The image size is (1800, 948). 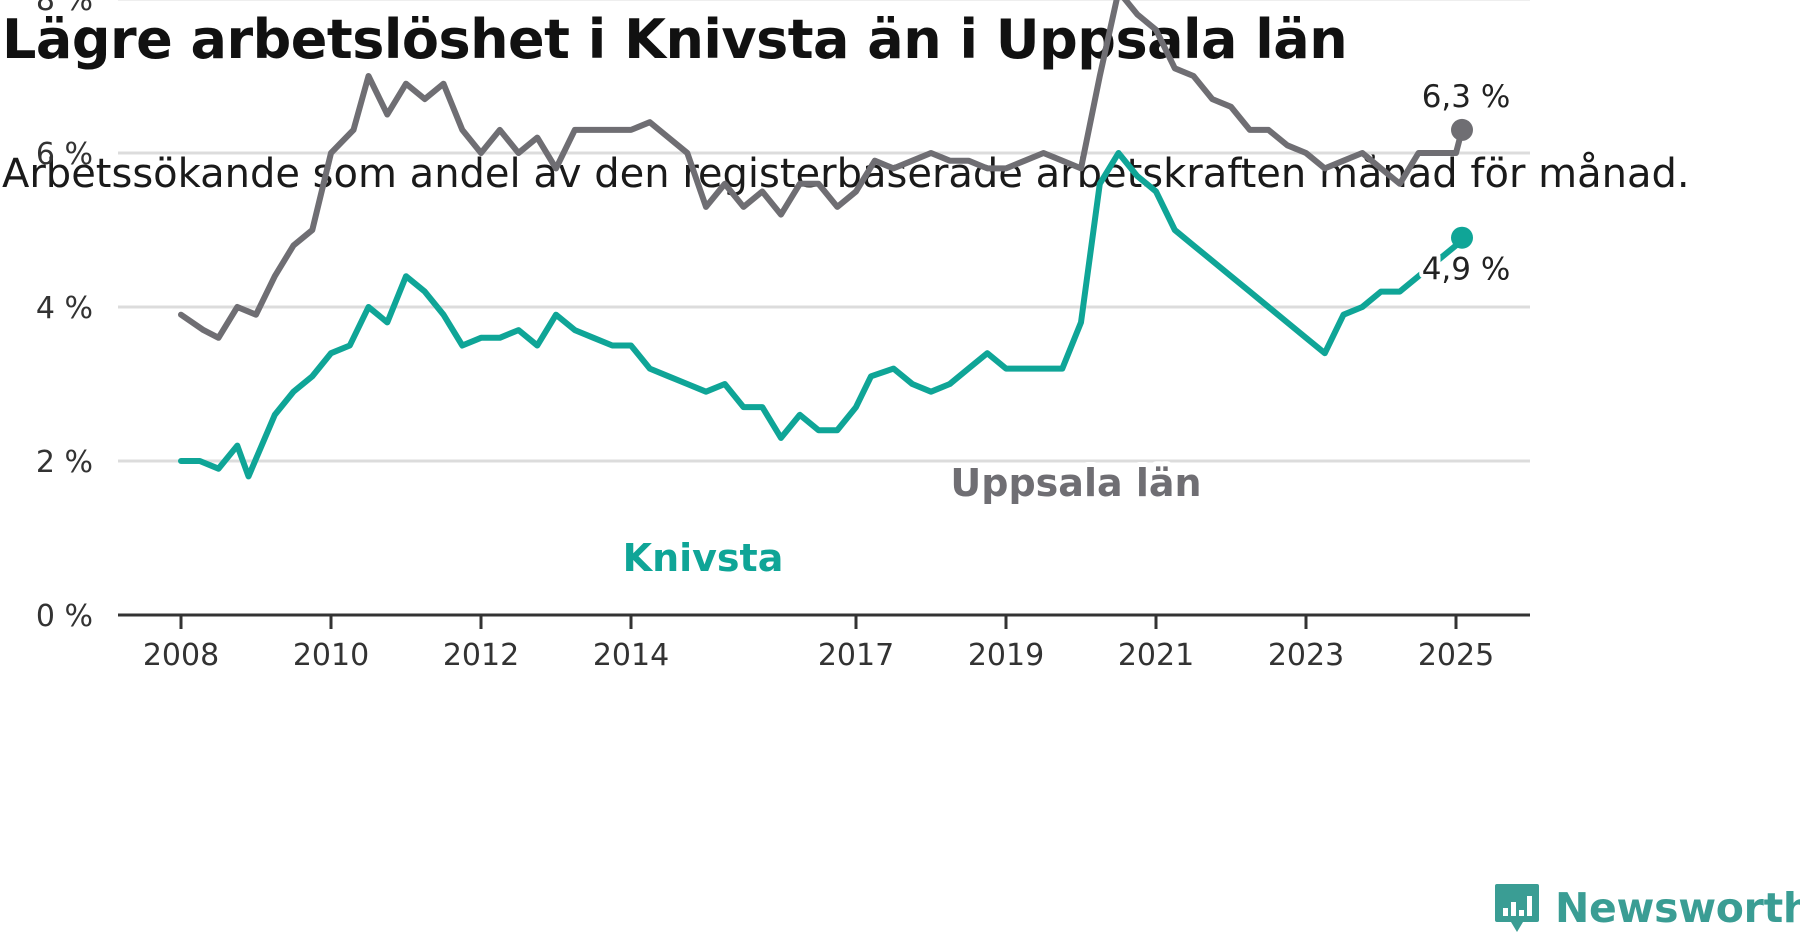 I want to click on series-label-knivsta: Knivsta, so click(x=703, y=558).